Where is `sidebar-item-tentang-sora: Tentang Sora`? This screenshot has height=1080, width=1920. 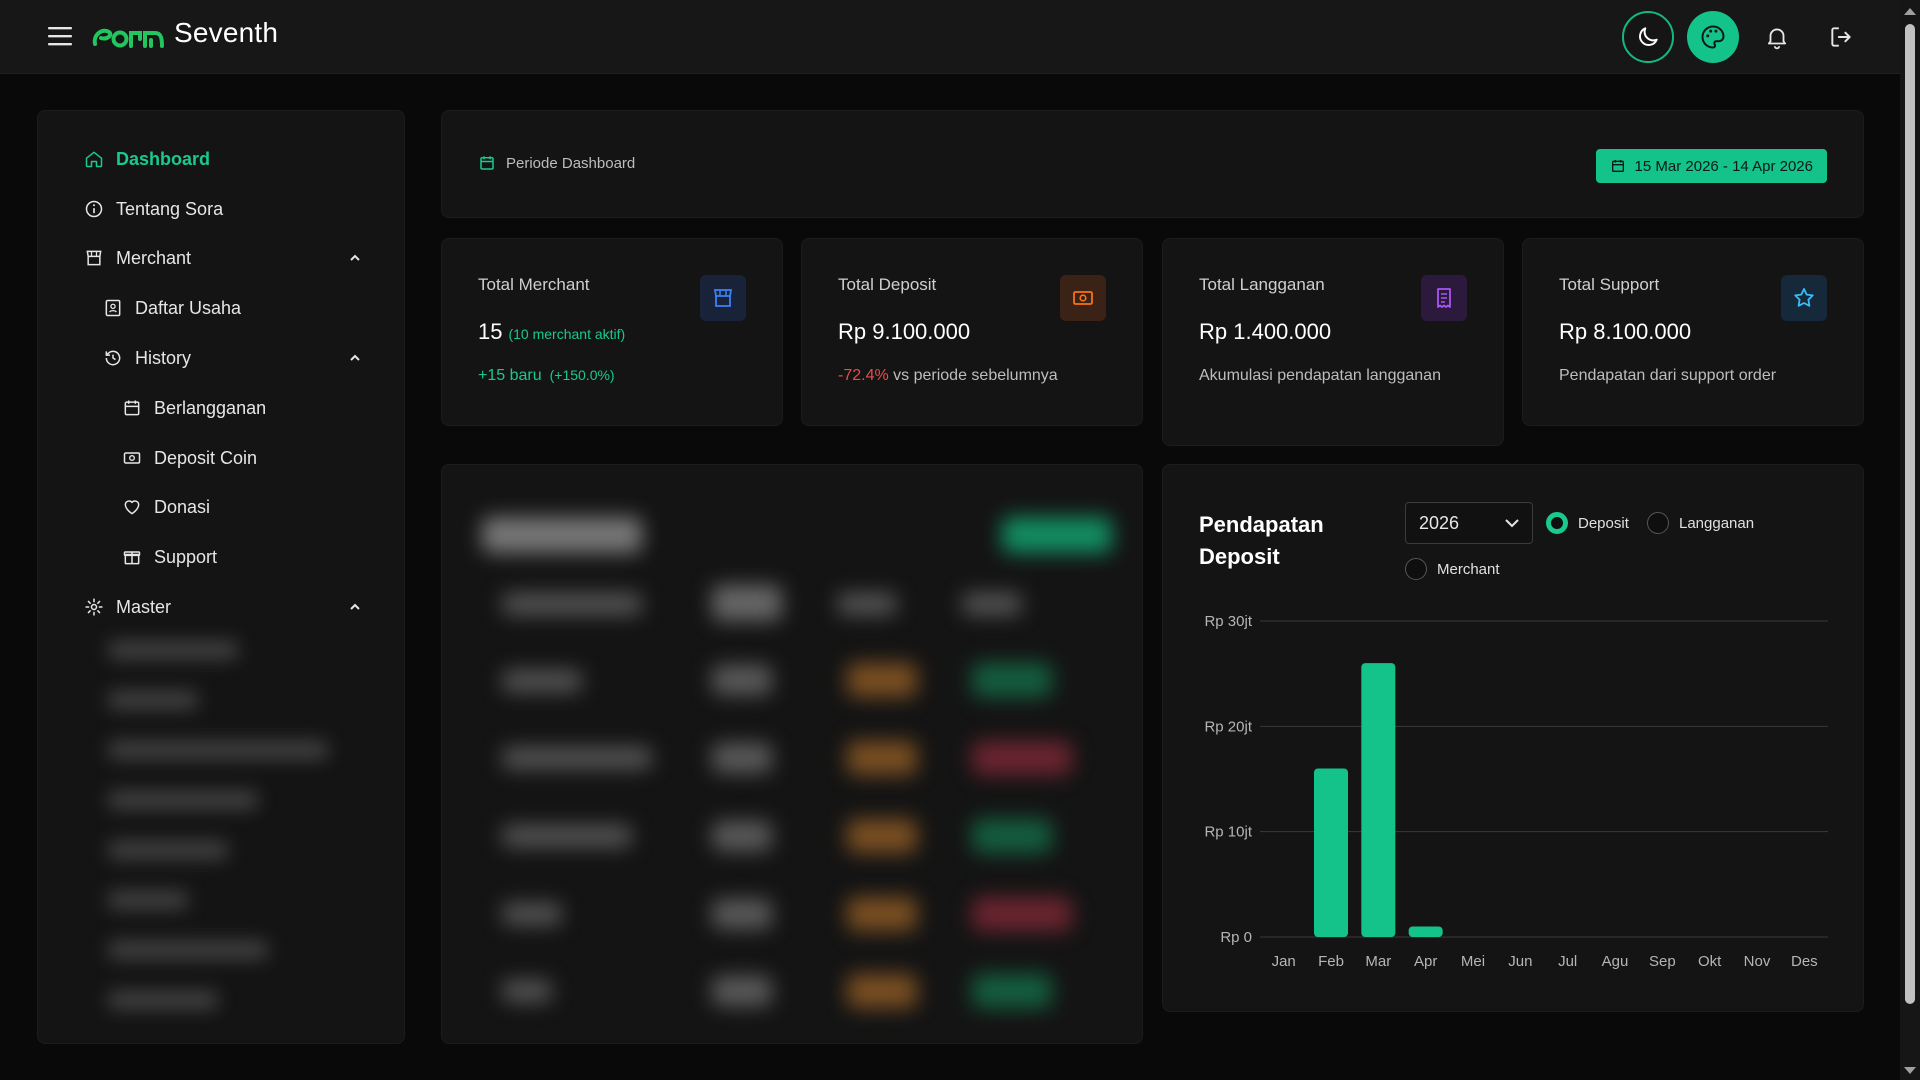 sidebar-item-tentang-sora: Tentang Sora is located at coordinates (239, 209).